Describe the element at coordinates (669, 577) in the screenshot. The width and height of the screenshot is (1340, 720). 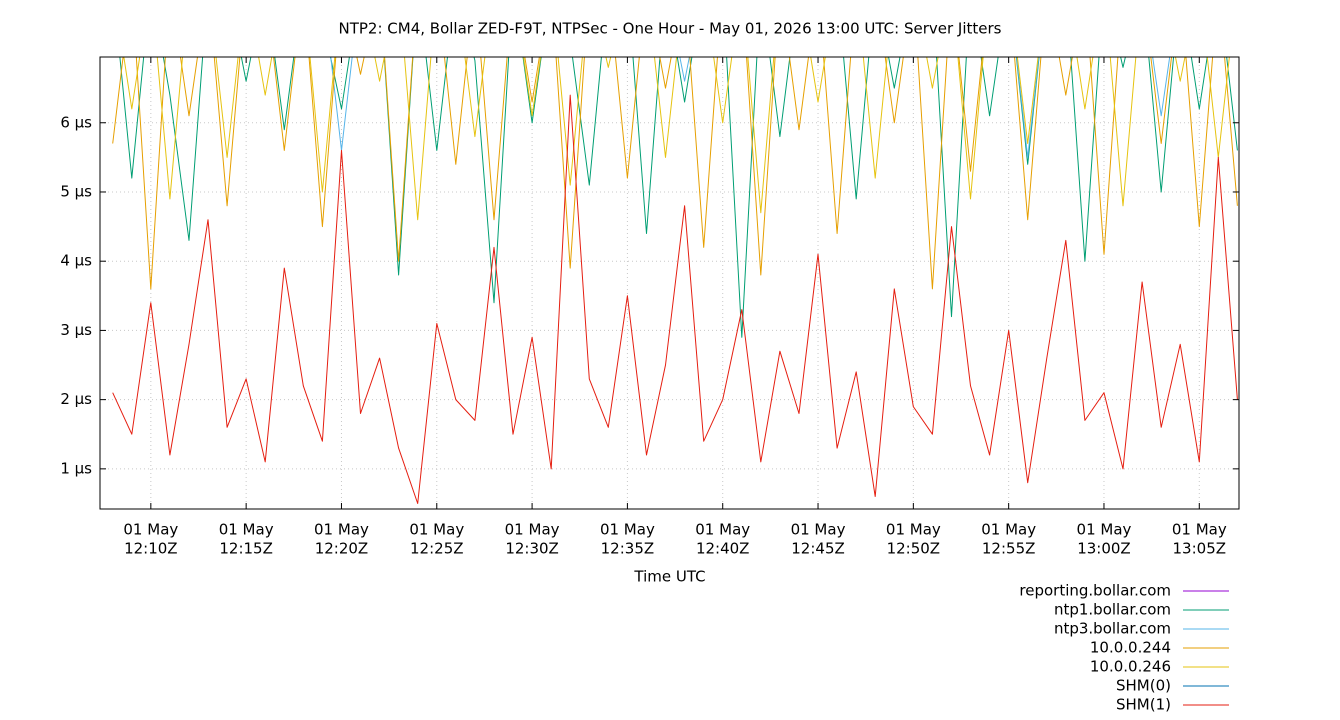
I see `x-axis-label: Time UTC` at that location.